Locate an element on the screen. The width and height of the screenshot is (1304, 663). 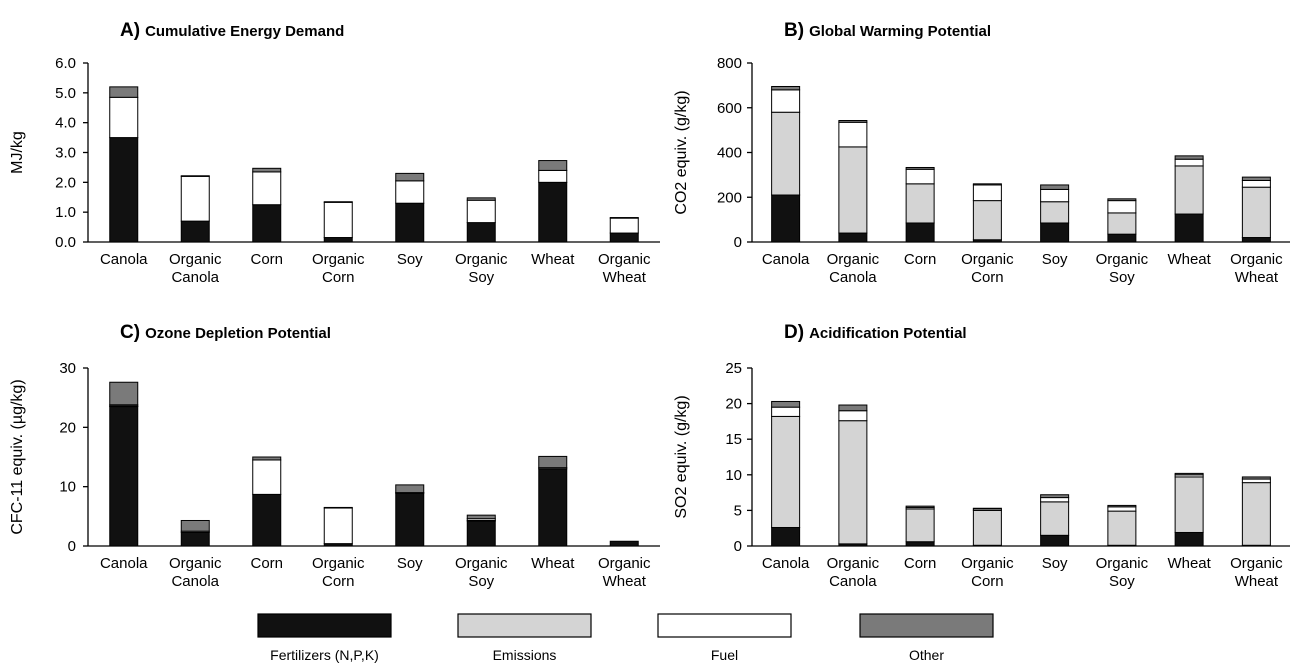
panel-title: A) Cumulative Energy Demand is located at coordinates (232, 30).